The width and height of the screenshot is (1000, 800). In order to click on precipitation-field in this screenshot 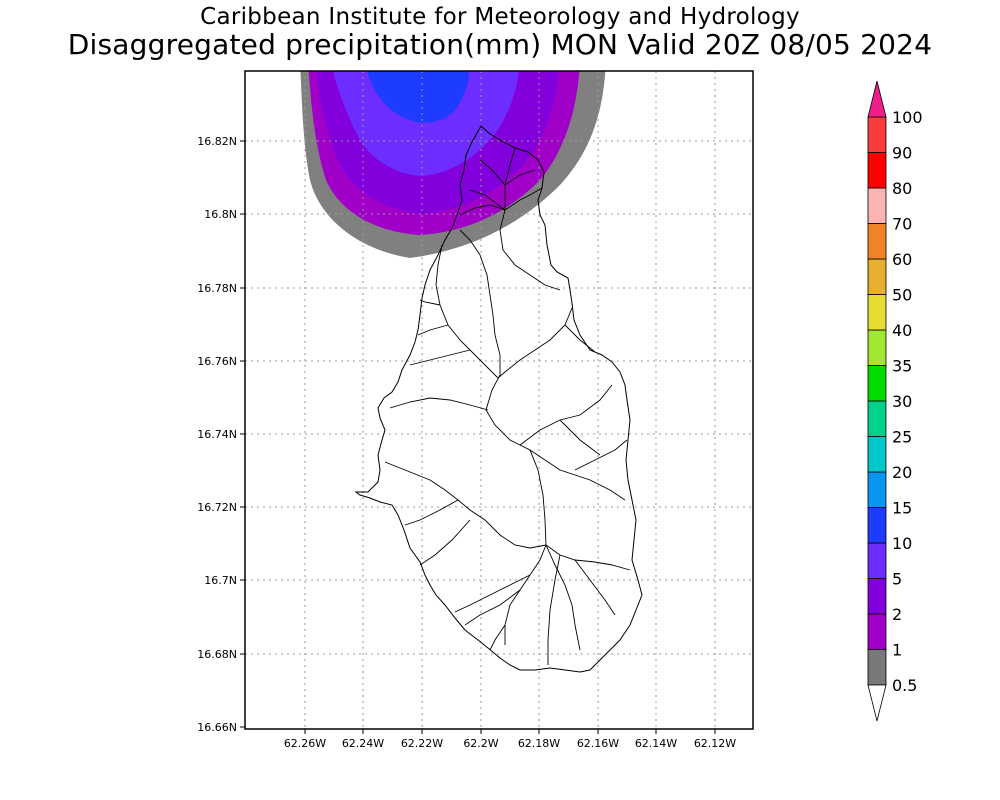, I will do `click(453, 164)`.